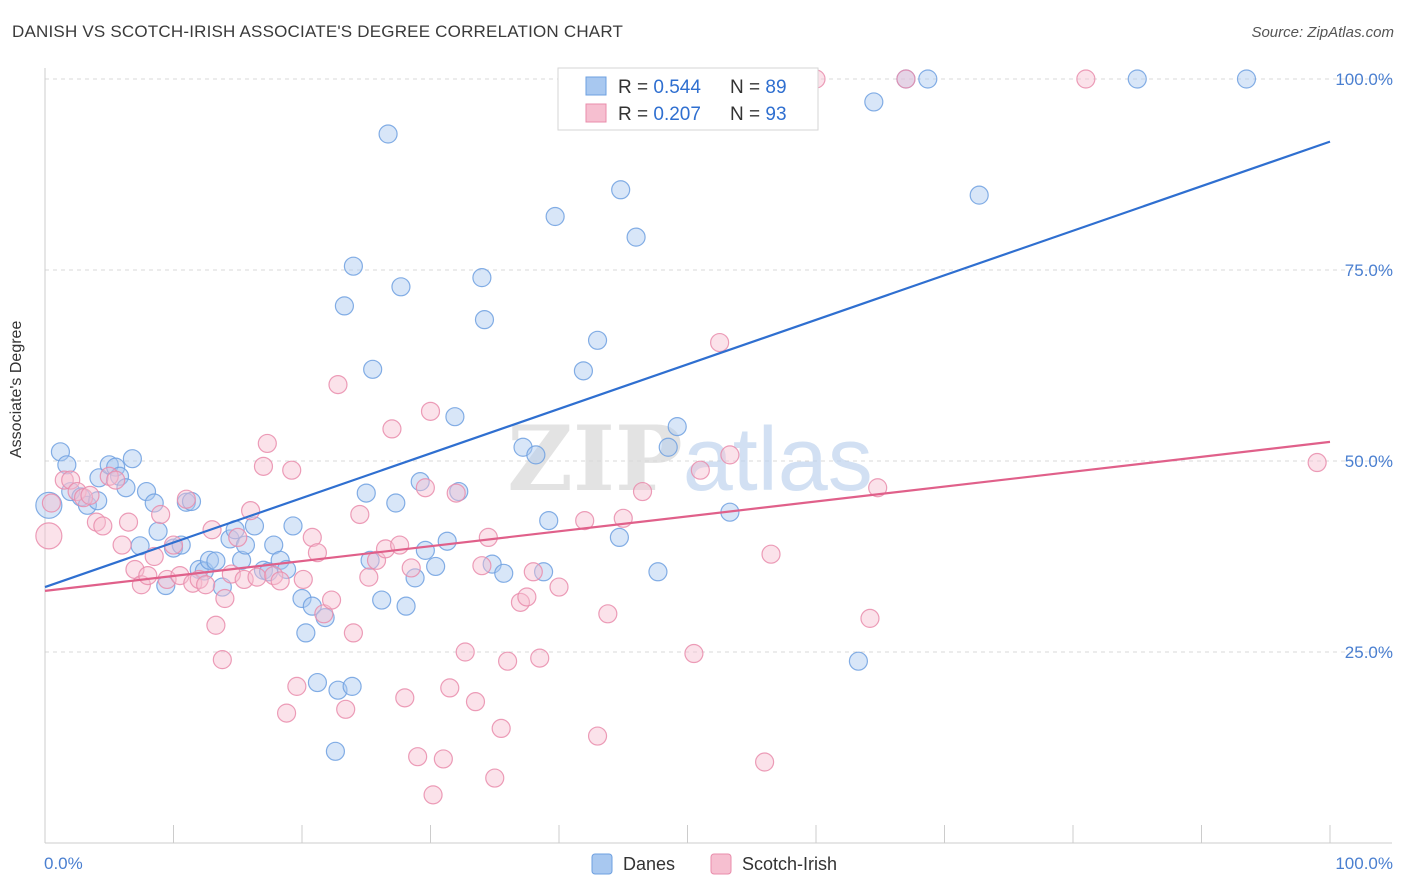 The image size is (1406, 892). I want to click on legend-r-label-1: R =, so click(635, 87).